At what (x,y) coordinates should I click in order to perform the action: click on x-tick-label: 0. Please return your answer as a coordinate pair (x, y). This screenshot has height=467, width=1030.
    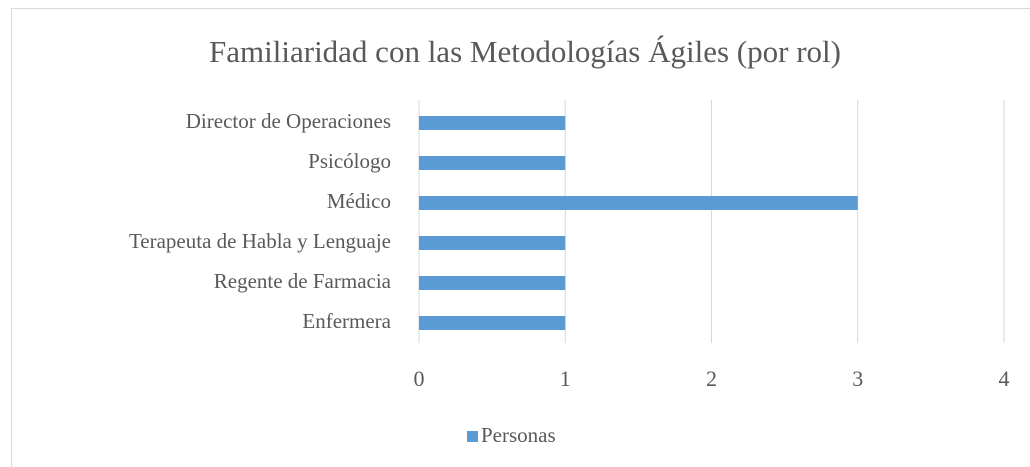
    Looking at the image, I should click on (419, 378).